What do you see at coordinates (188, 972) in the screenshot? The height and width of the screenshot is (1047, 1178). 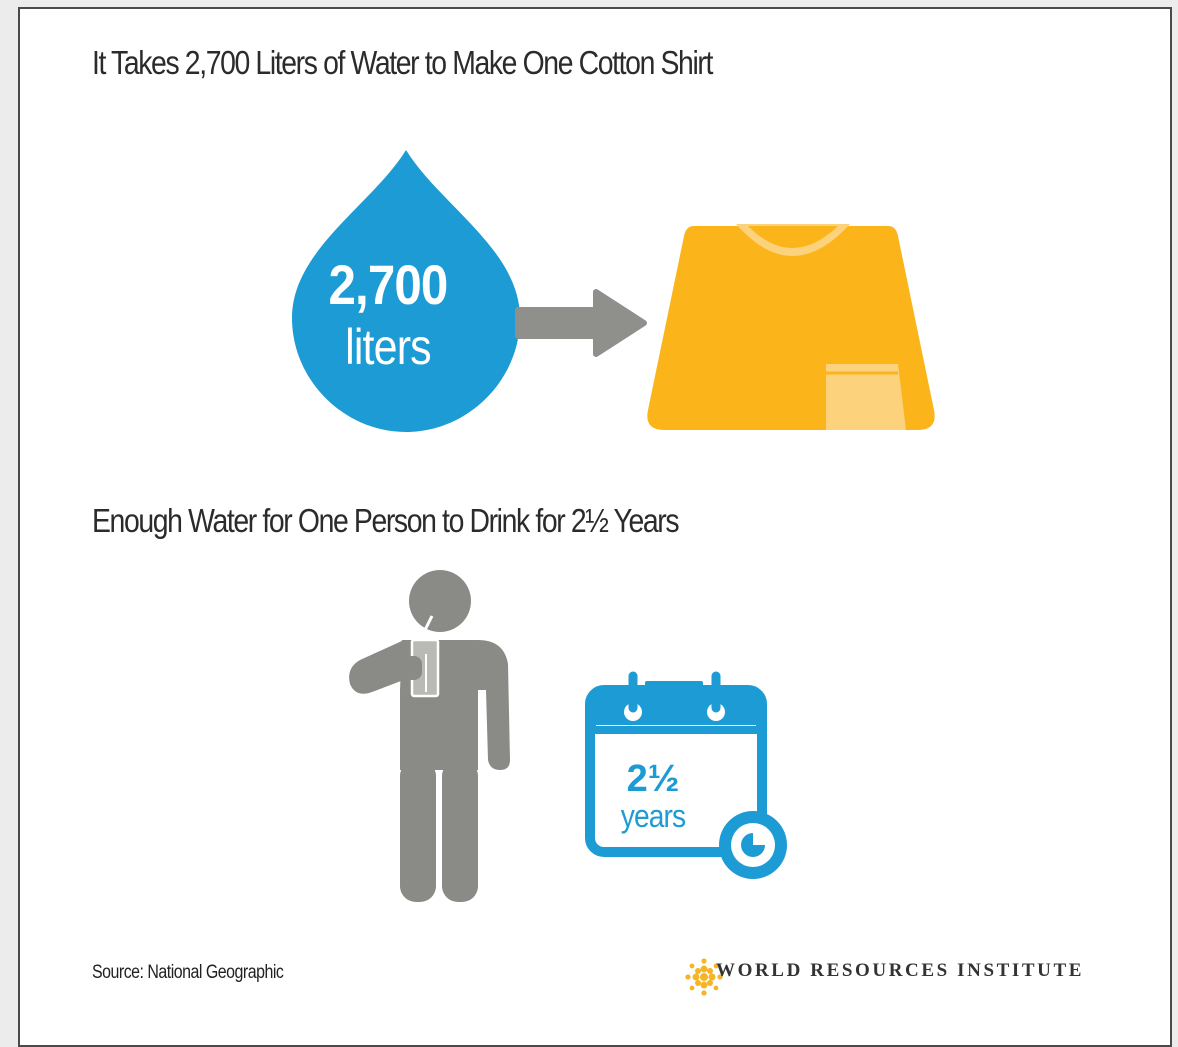 I see `source-credit: Source: National Geographic` at bounding box center [188, 972].